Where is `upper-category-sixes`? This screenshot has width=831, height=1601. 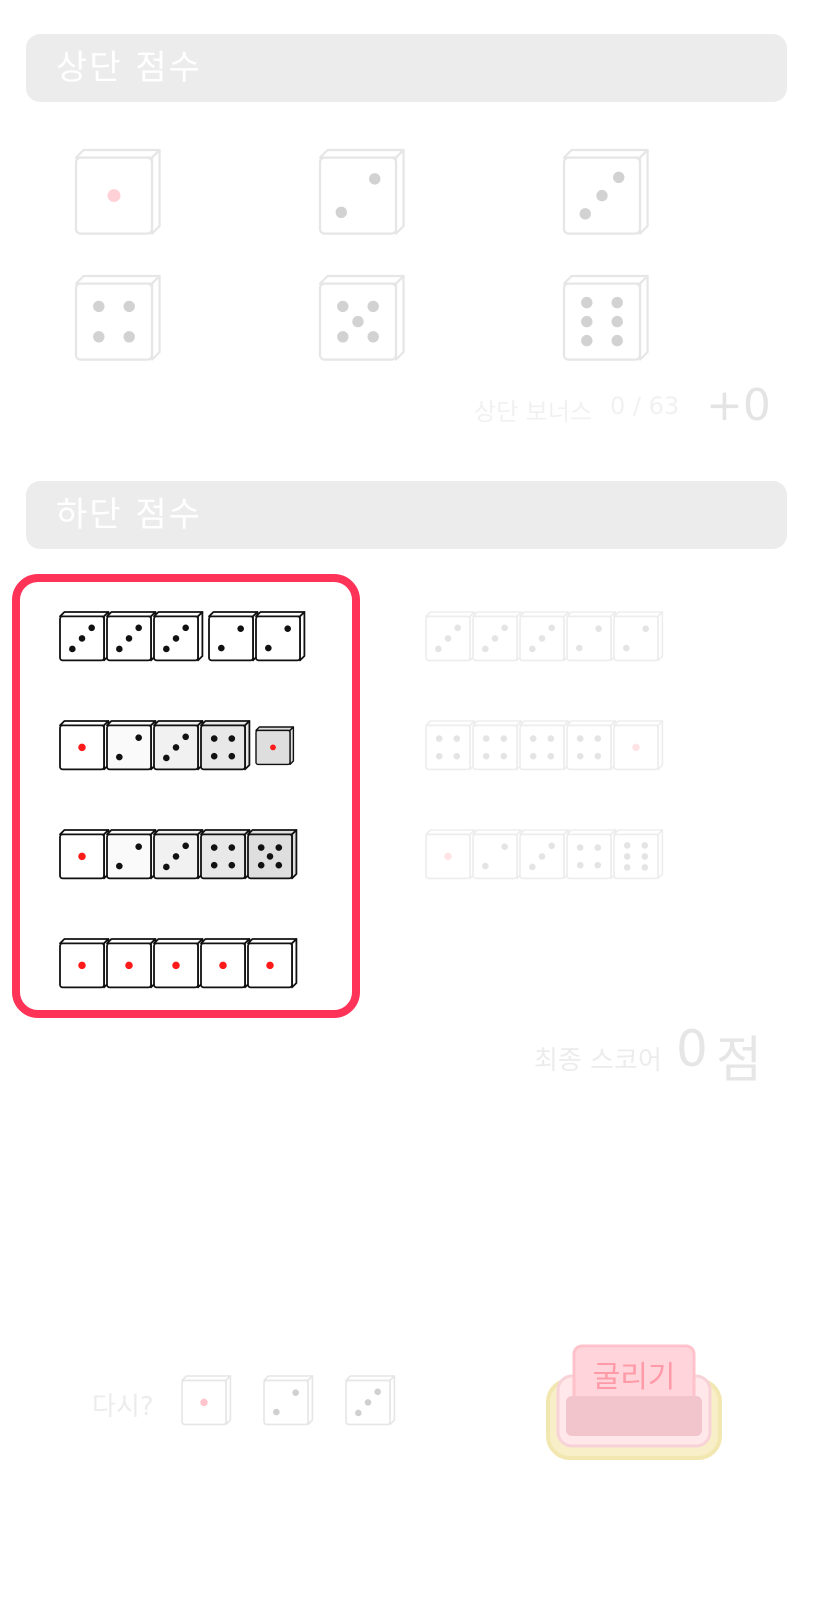 upper-category-sixes is located at coordinates (607, 322).